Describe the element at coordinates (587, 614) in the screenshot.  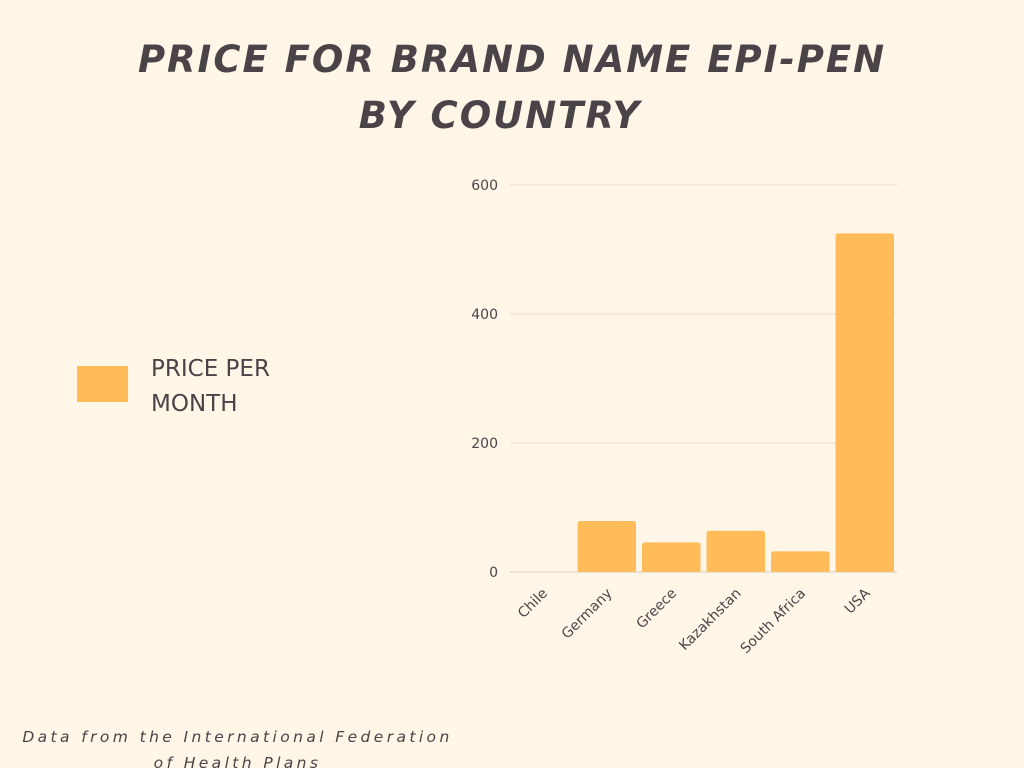
I see `x-tick-label: Germany` at that location.